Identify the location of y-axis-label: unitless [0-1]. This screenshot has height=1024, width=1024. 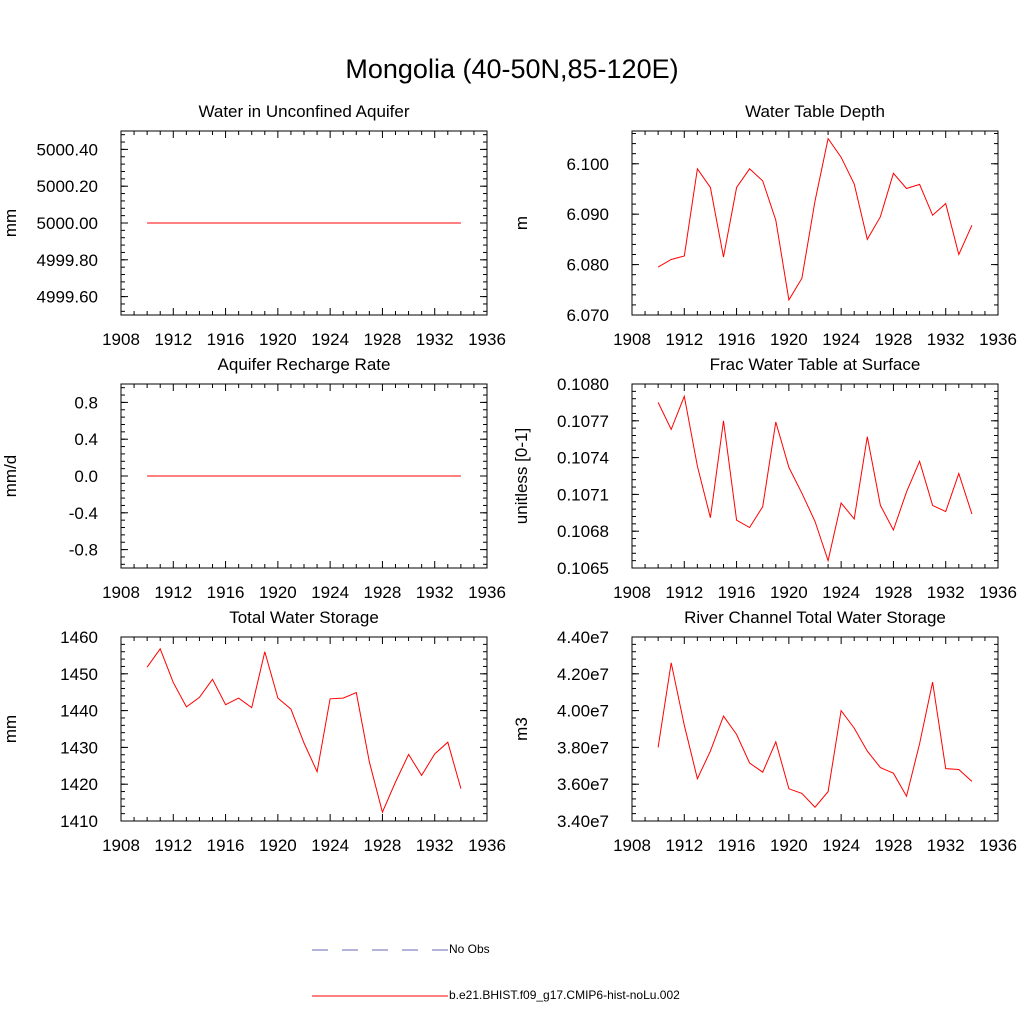
(521, 476).